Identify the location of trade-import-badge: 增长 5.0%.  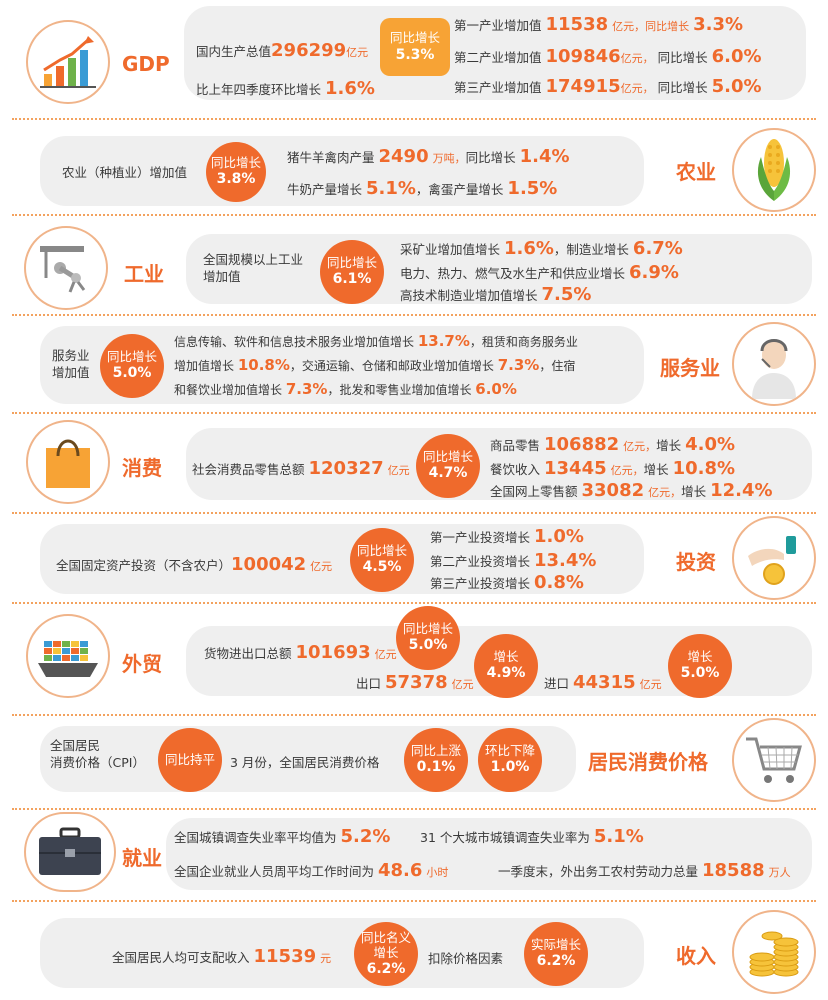
(700, 666).